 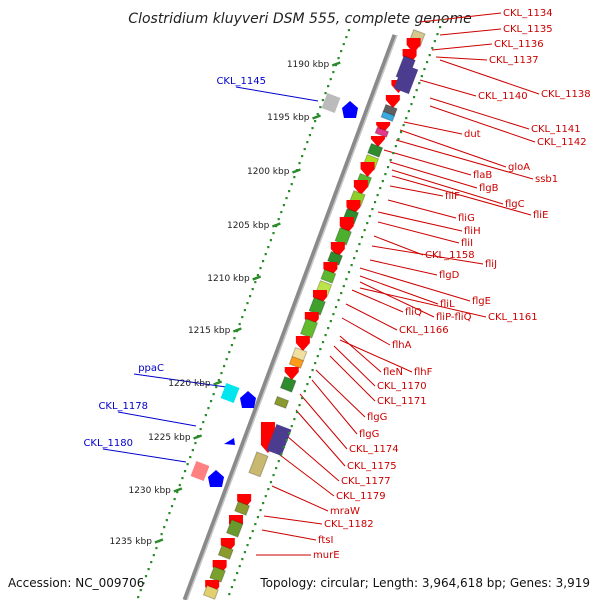 What do you see at coordinates (308, 65) in the screenshot?
I see `ruler-label: 1190 kbp` at bounding box center [308, 65].